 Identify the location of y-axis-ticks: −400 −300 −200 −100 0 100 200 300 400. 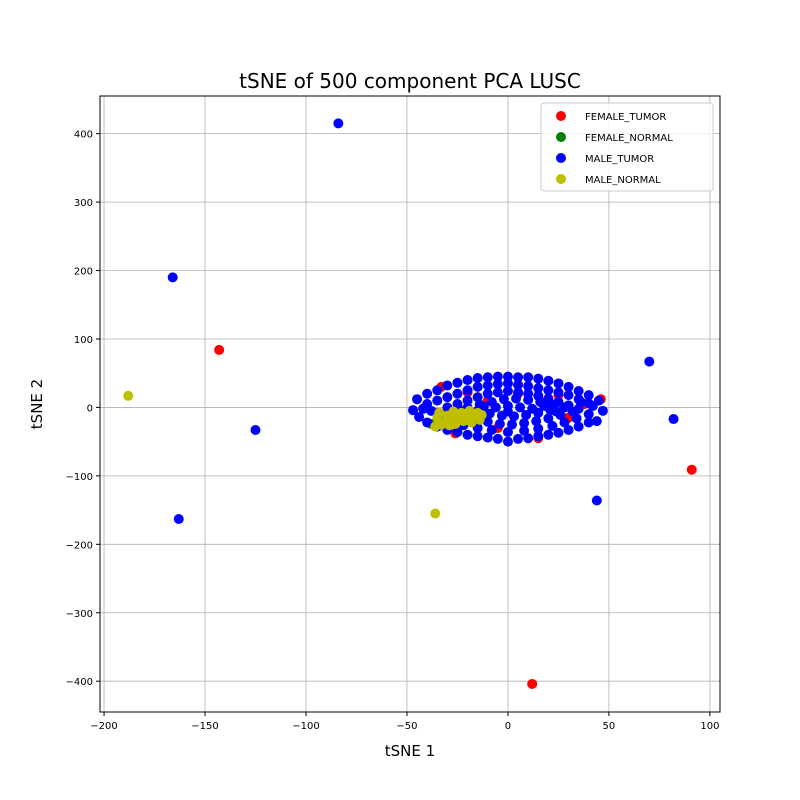
(83, 409).